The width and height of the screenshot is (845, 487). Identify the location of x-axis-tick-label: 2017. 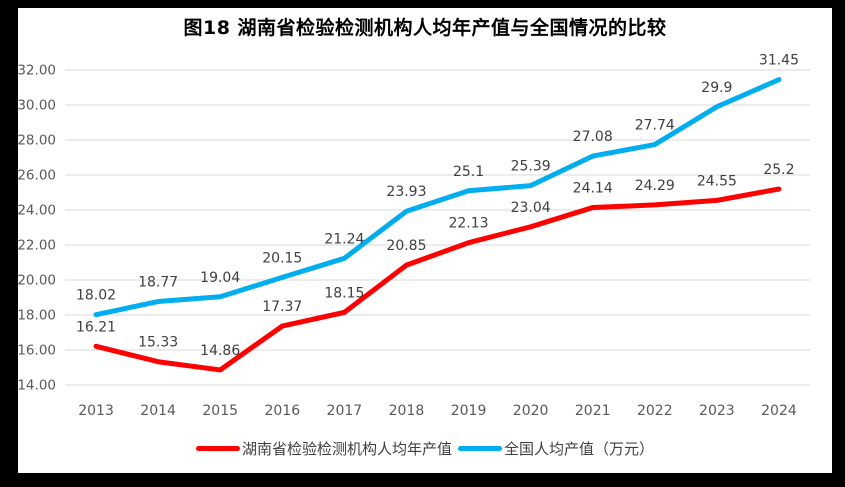
(345, 411).